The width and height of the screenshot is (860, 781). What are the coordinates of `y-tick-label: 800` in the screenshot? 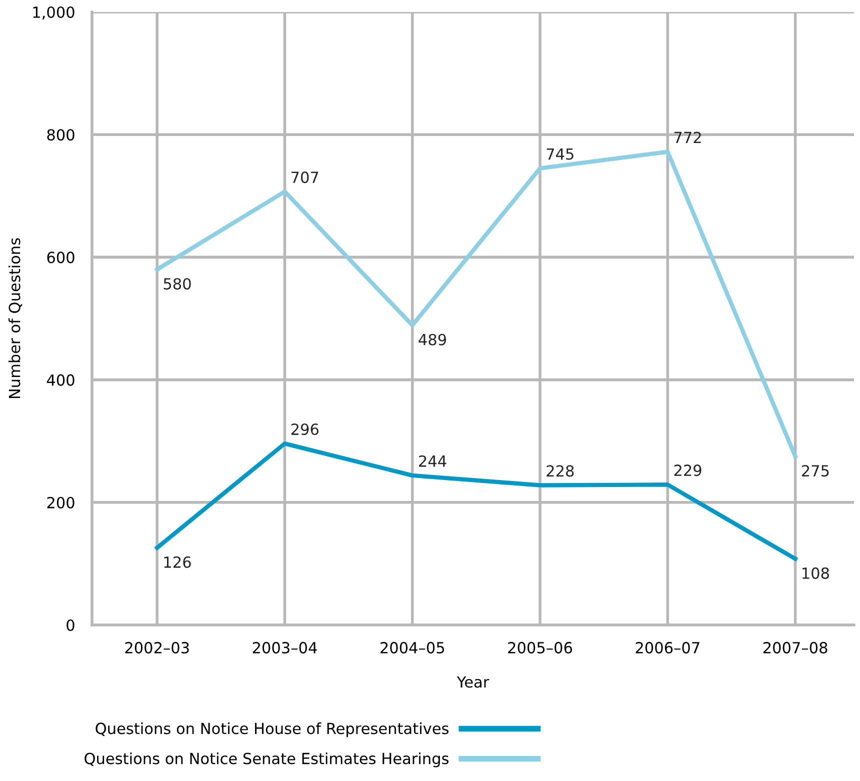 It's located at (60, 135).